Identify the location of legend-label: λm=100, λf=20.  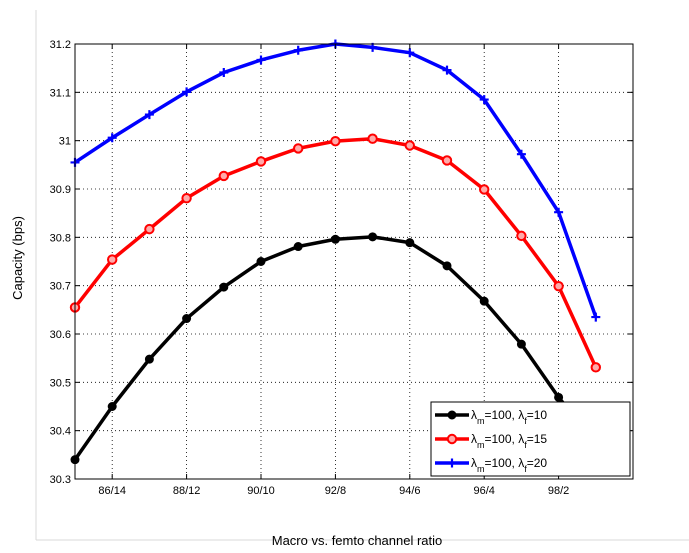
(509, 465).